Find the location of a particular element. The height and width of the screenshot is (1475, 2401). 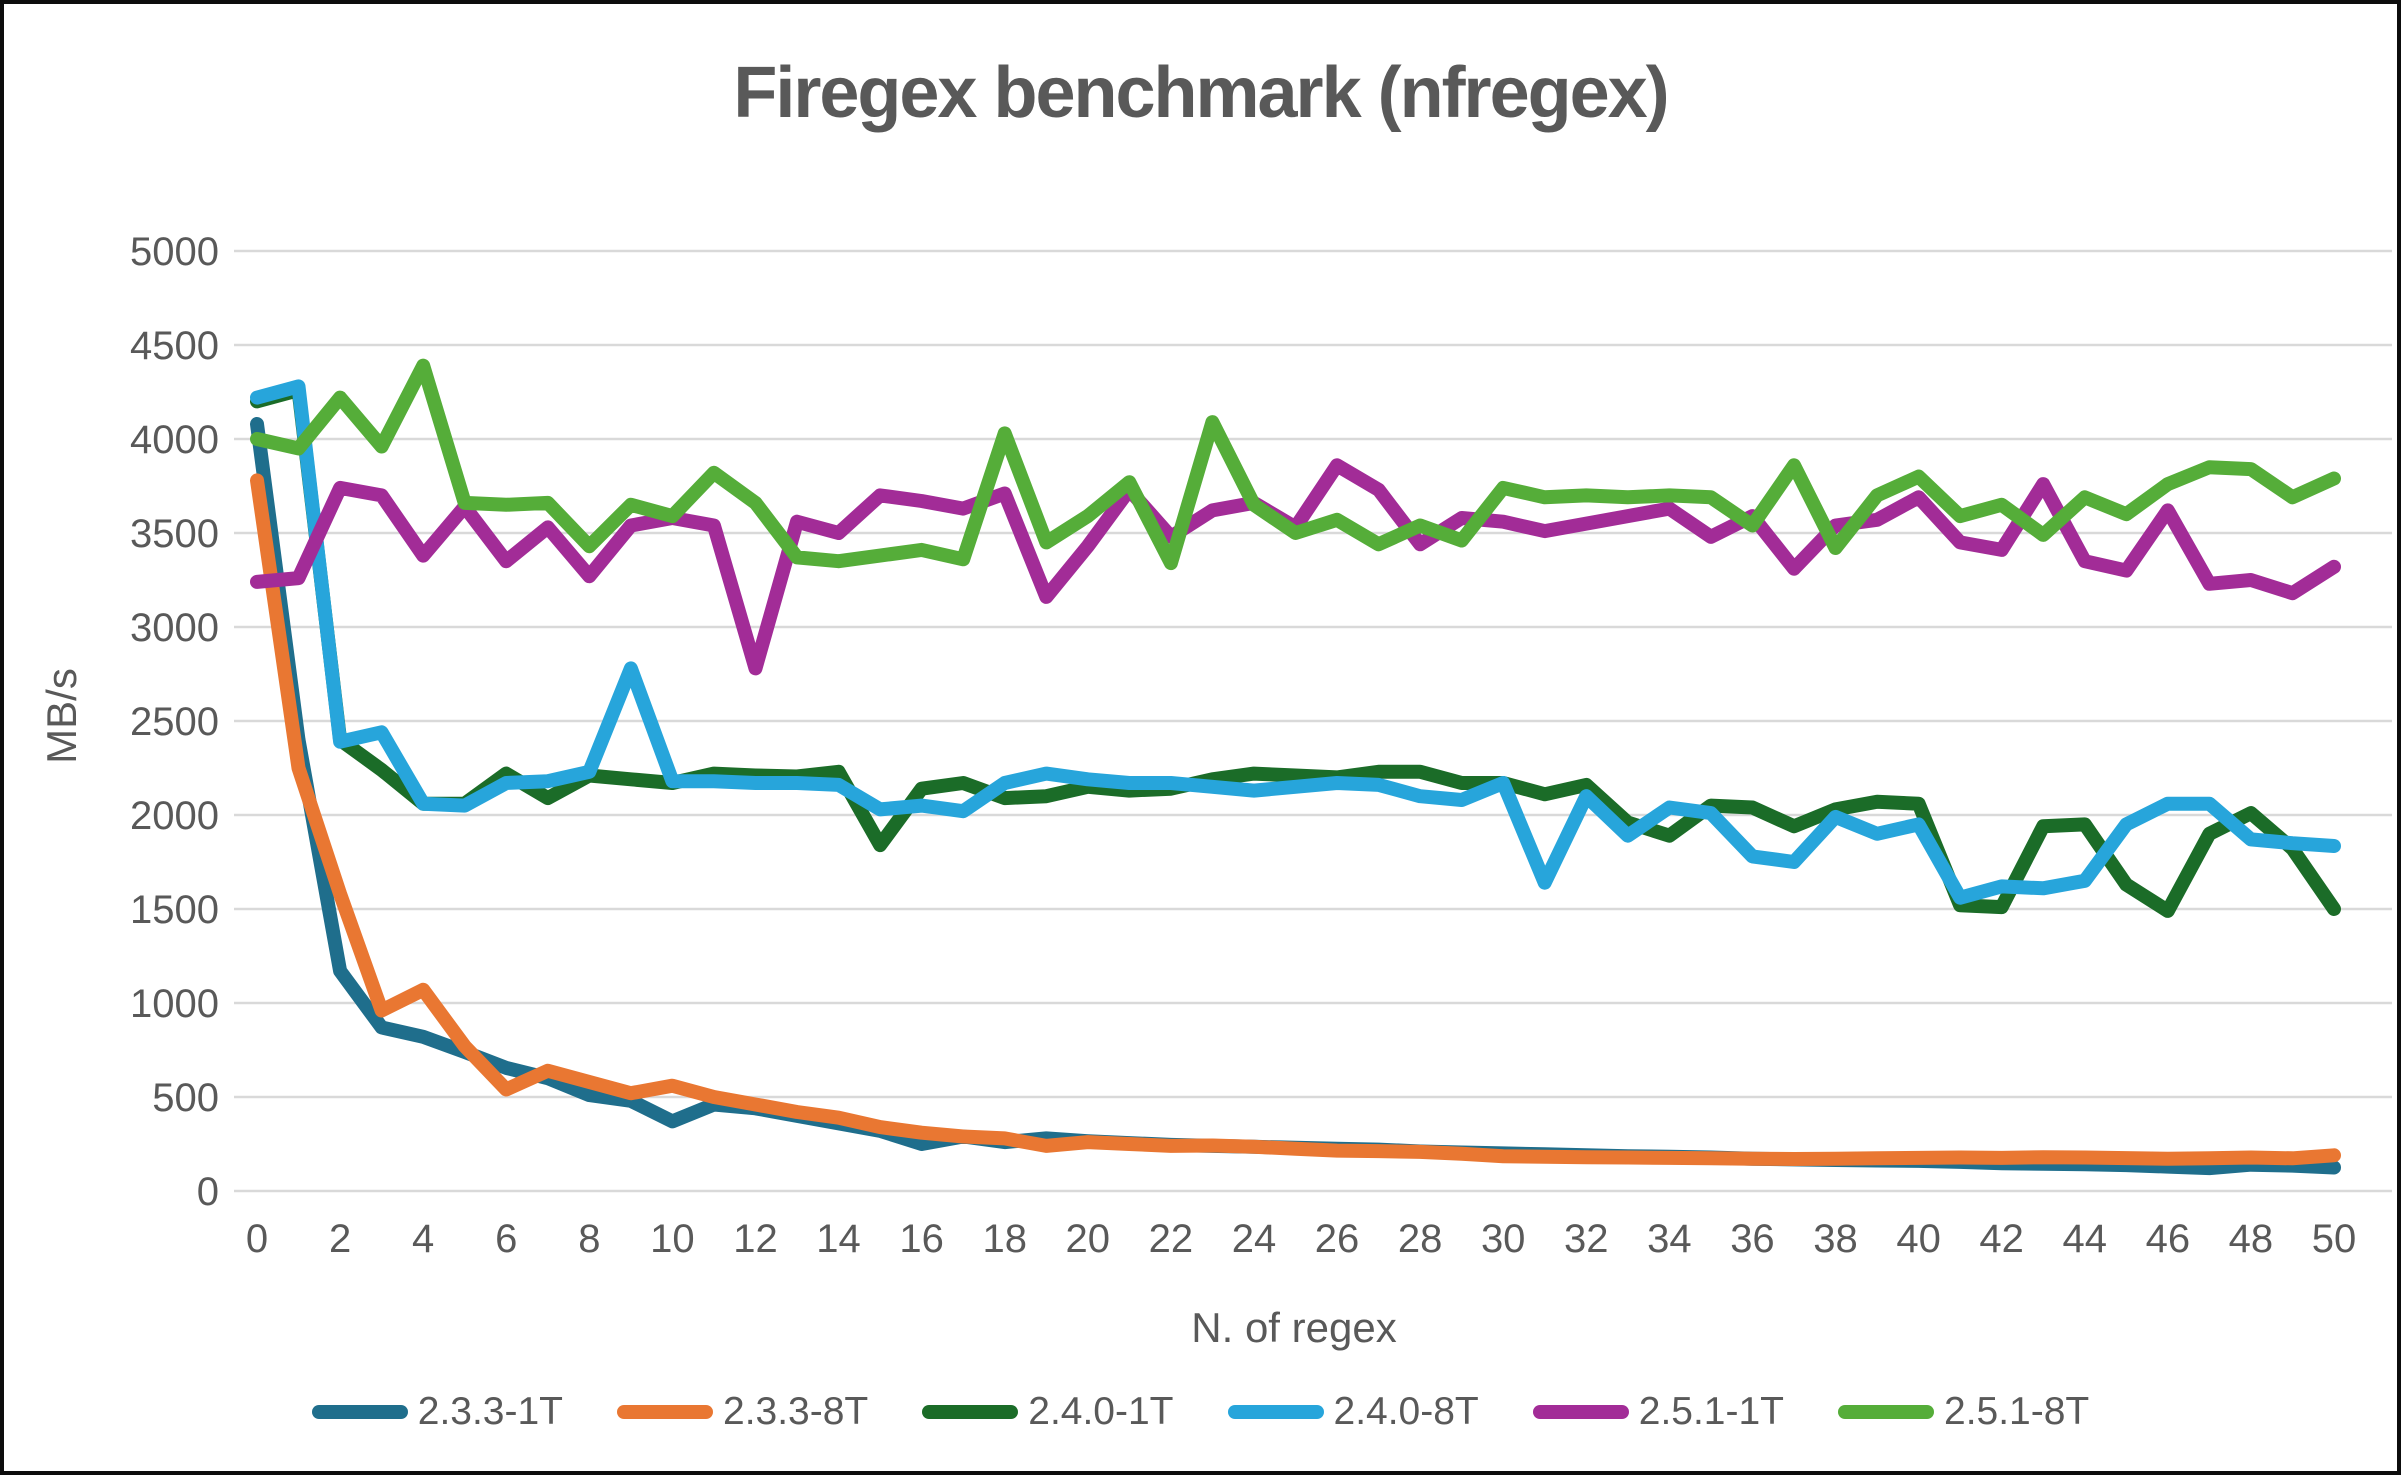

x-tick-label: 50 is located at coordinates (2334, 1239).